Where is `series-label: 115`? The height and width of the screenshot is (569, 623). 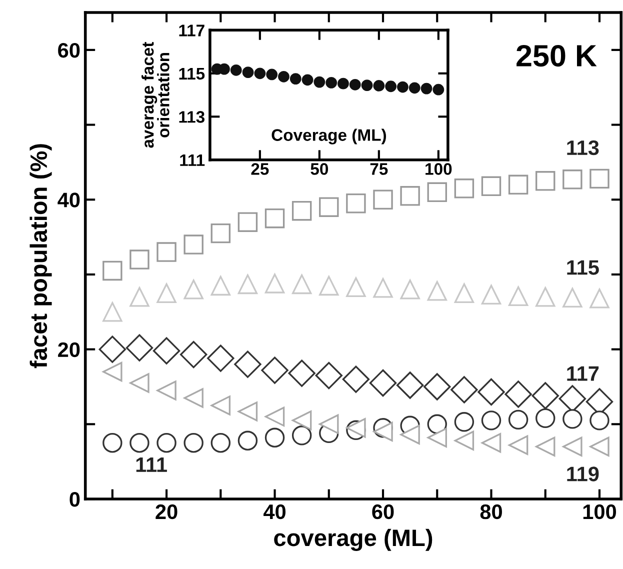
series-label: 115 is located at coordinates (583, 267).